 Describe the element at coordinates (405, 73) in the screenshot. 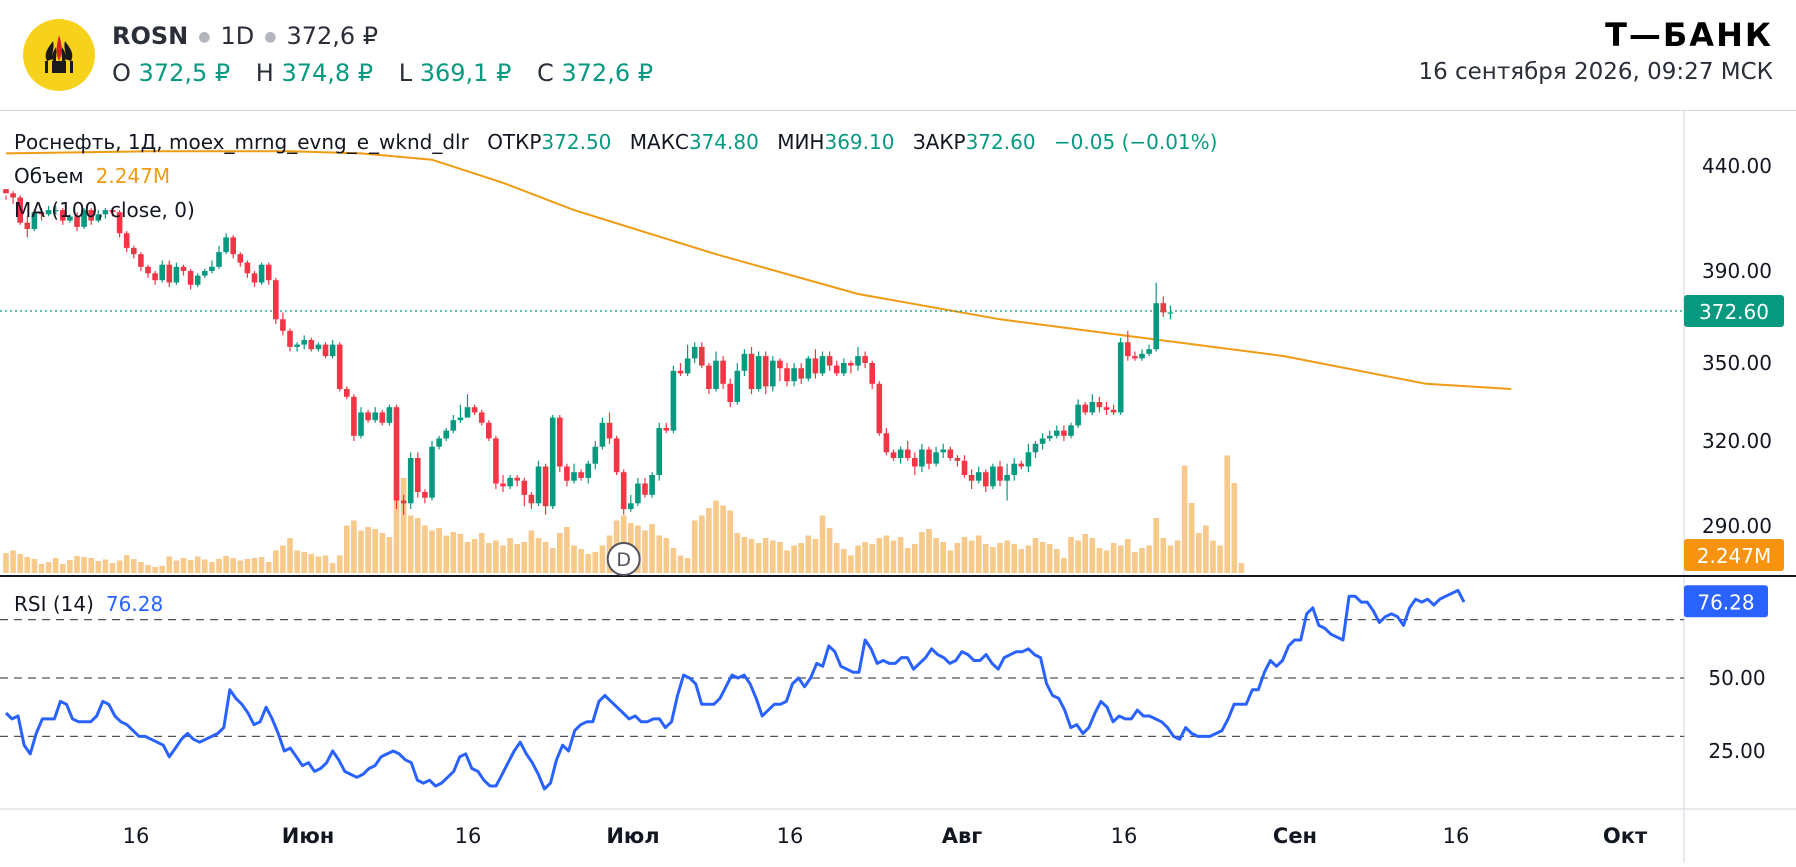

I see `ohlc-key: L` at that location.